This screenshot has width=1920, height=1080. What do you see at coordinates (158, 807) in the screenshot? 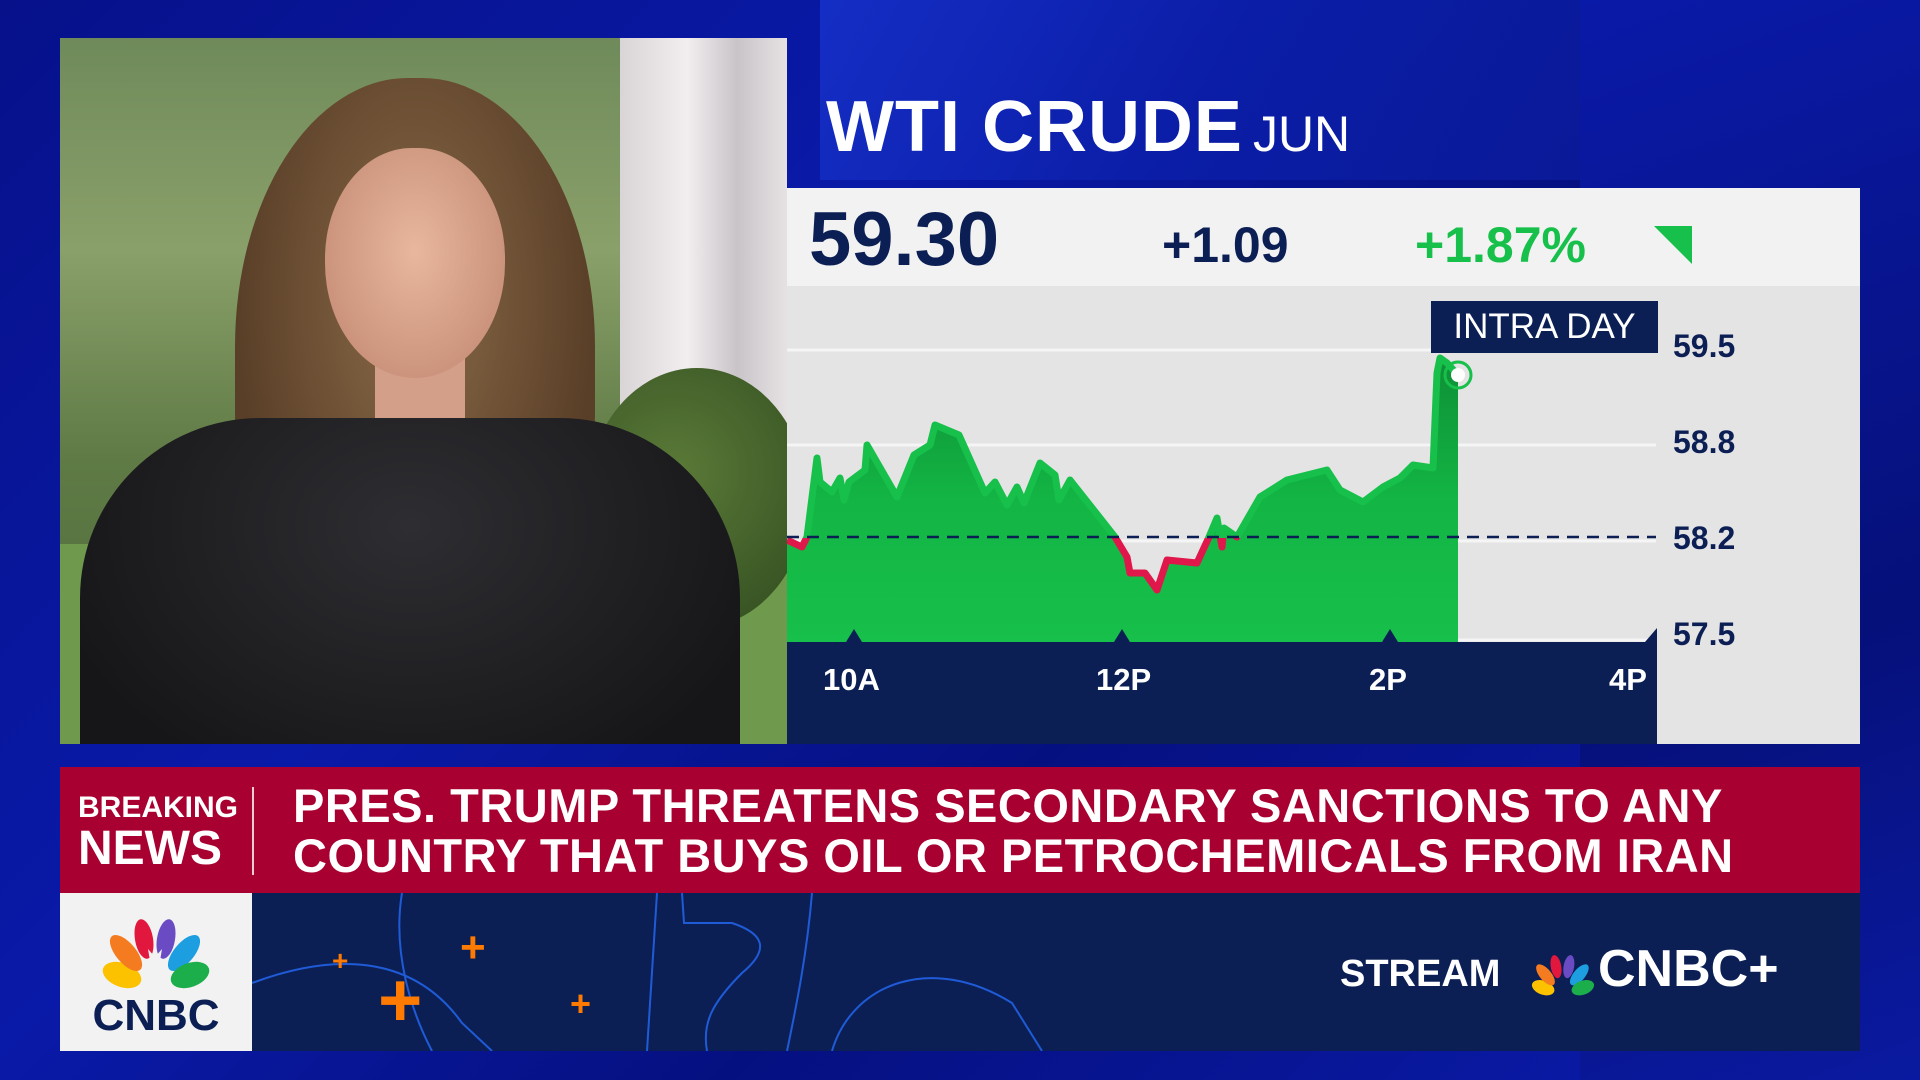
I see `breaking-label: BREAKING` at bounding box center [158, 807].